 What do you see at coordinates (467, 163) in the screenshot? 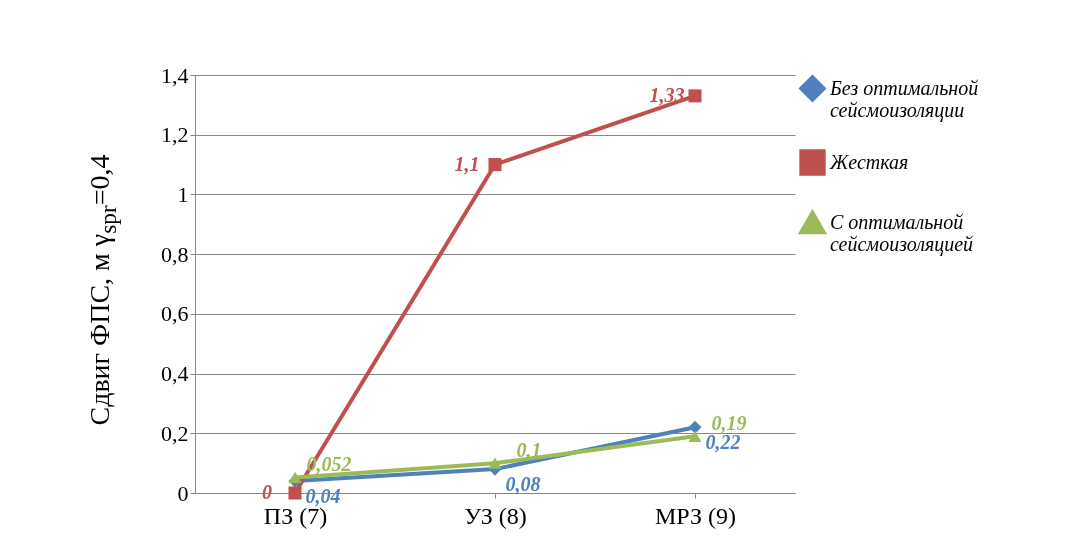
I see `data-label: 1,1` at bounding box center [467, 163].